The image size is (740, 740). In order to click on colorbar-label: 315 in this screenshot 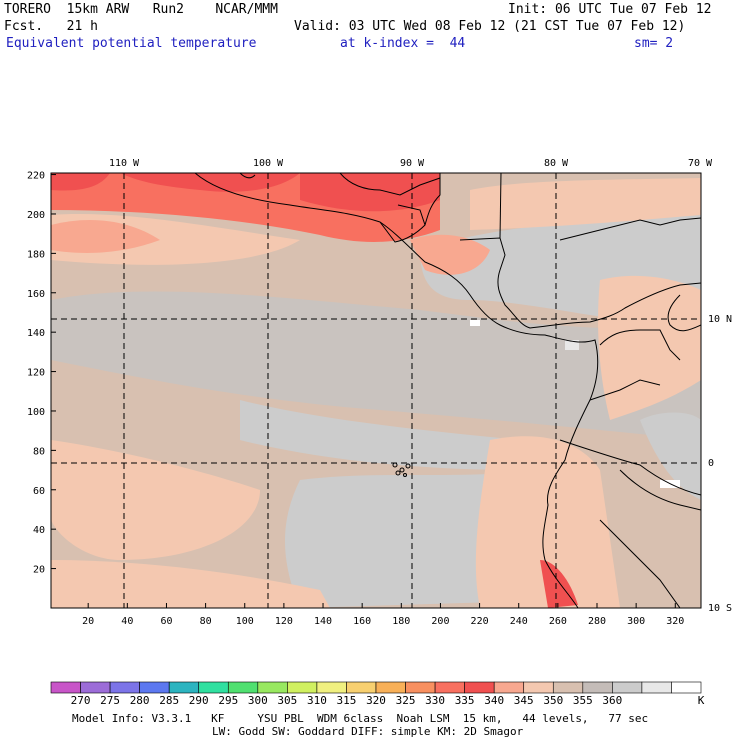, I will do `click(346, 700)`.